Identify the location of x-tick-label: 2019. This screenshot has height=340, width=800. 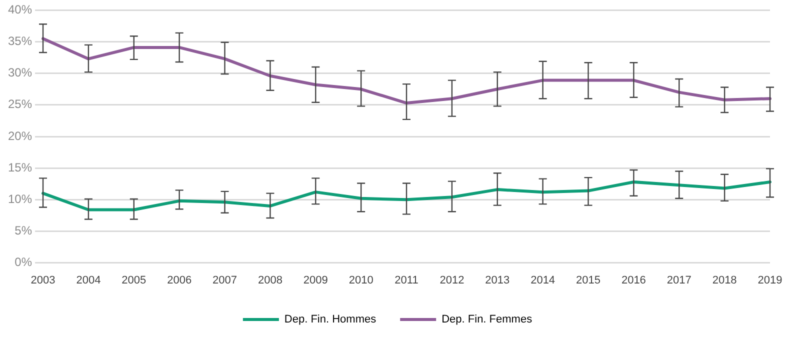
(770, 280).